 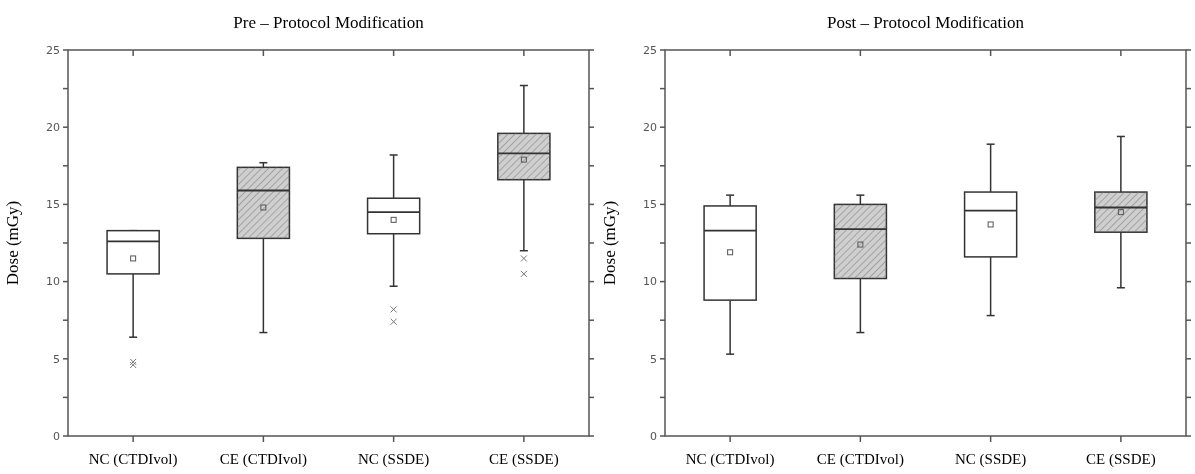 I want to click on chart-title: Post – Protocol Modification, so click(x=926, y=22).